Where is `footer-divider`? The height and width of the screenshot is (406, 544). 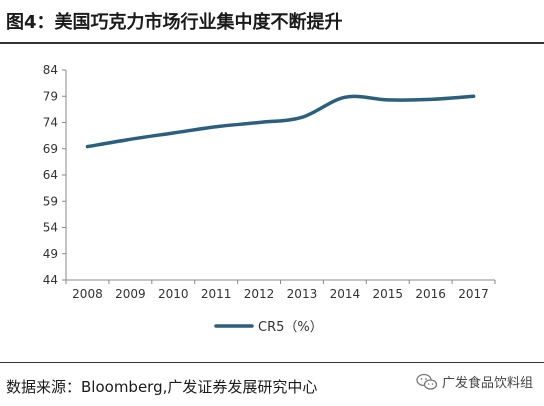
footer-divider is located at coordinates (272, 362).